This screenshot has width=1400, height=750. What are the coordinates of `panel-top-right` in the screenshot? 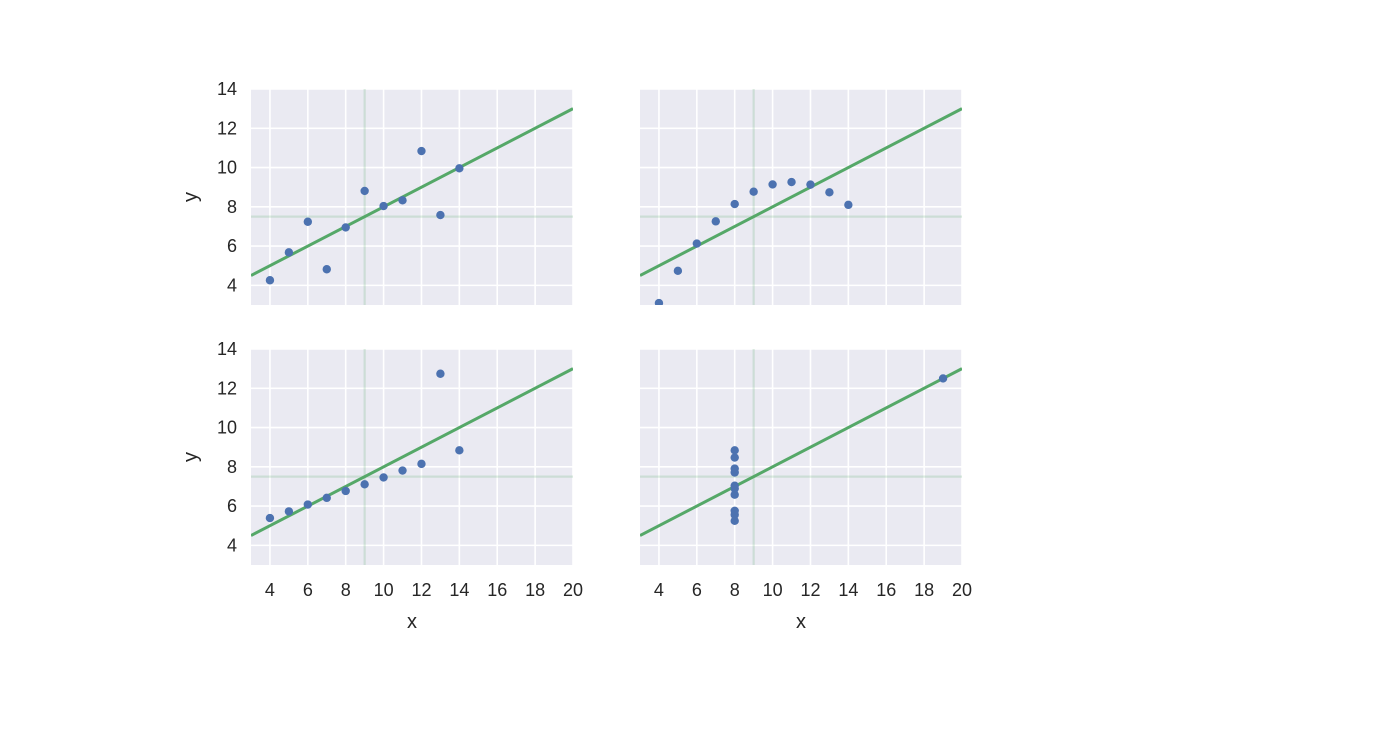 It's located at (801, 196).